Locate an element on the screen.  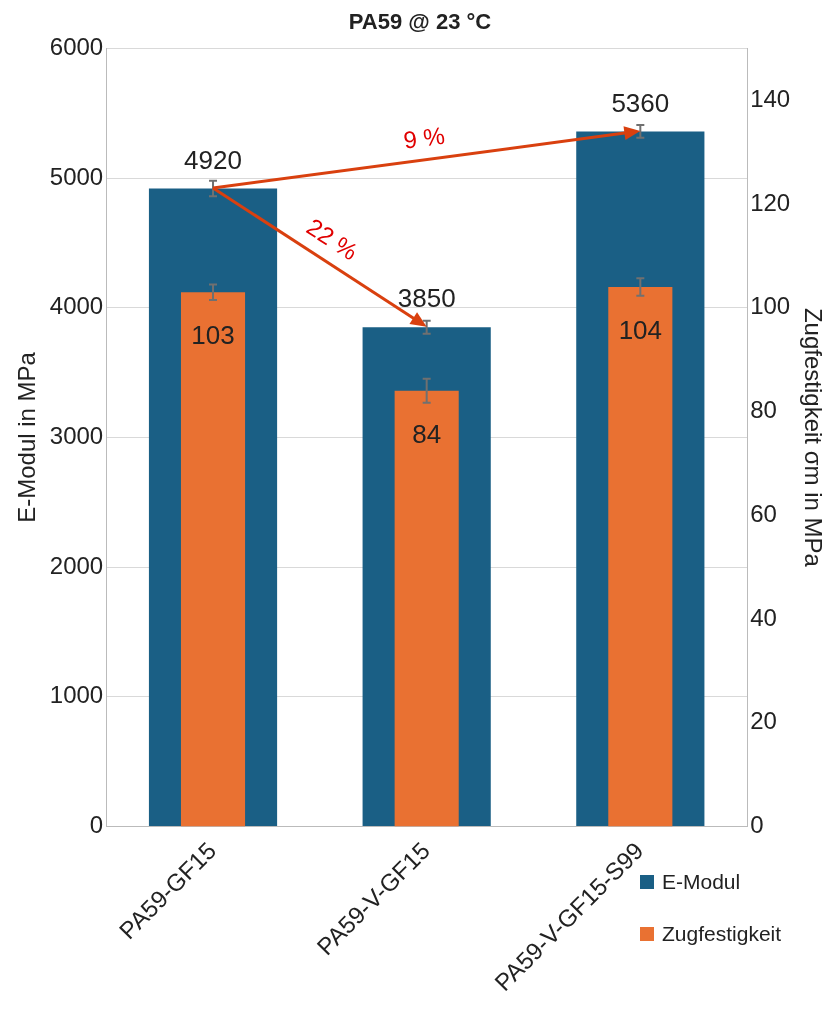
y2-tick-label: 80 is located at coordinates (763, 410).